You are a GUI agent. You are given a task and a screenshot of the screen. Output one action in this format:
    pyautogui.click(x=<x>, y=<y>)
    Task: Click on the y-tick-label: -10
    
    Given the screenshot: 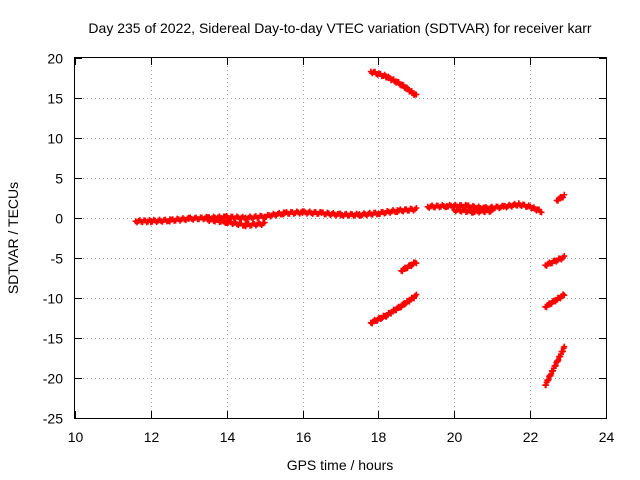 What is the action you would take?
    pyautogui.click(x=53, y=299)
    